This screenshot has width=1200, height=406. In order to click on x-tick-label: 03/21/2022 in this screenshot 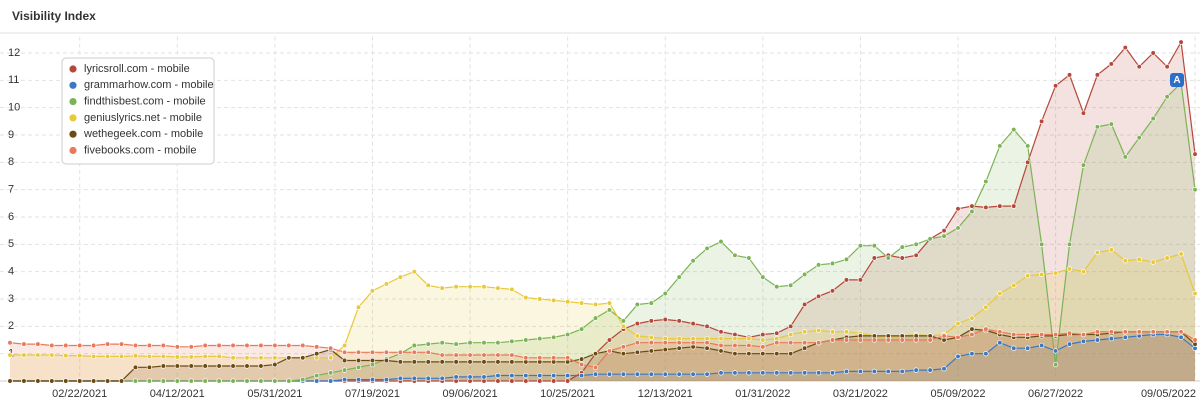, I will do `click(860, 394)`.